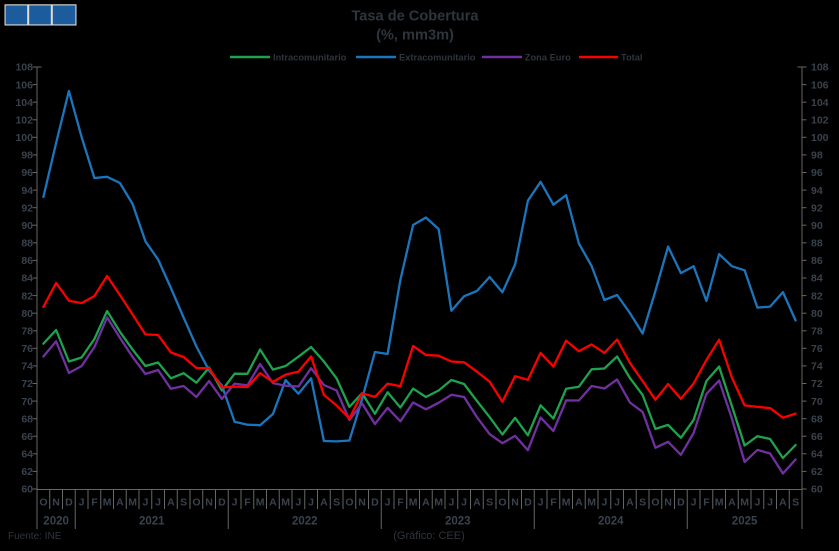 The width and height of the screenshot is (839, 551). Describe the element at coordinates (458, 522) in the screenshot. I see `svg-text: 2023` at that location.